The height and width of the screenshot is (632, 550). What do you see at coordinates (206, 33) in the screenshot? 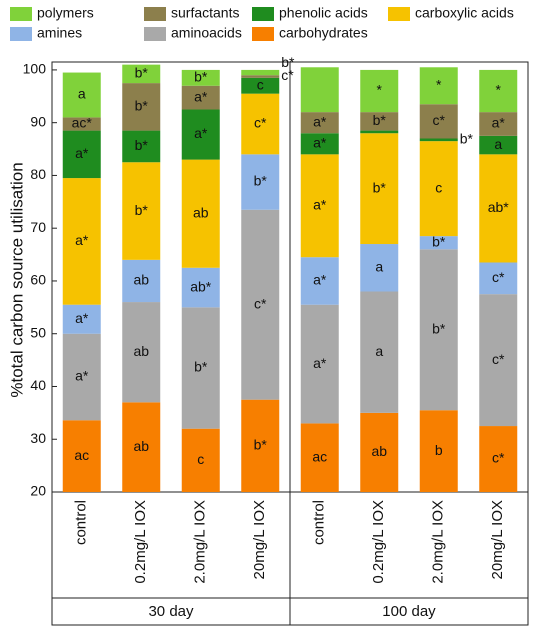
I see `legend-label: aminoacids` at bounding box center [206, 33].